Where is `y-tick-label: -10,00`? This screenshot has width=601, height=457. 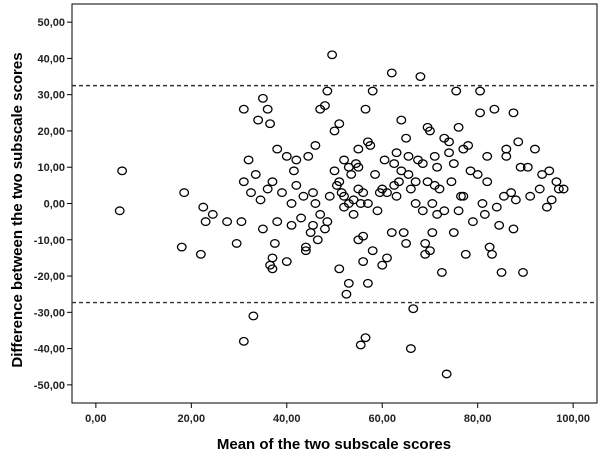
y-tick-label: -10,00 is located at coordinates (49, 241).